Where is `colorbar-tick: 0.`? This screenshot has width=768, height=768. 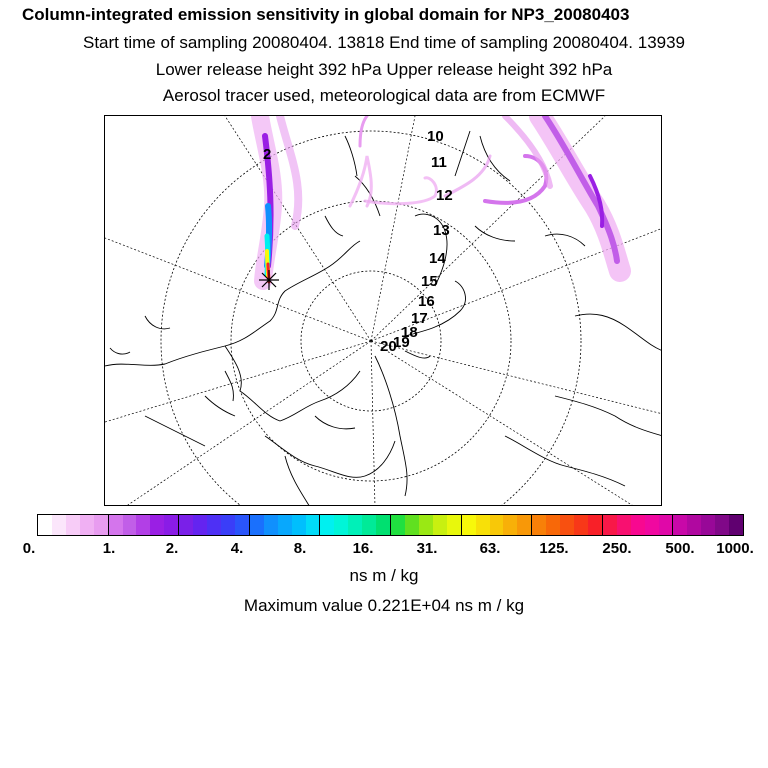
colorbar-tick: 0. is located at coordinates (29, 548).